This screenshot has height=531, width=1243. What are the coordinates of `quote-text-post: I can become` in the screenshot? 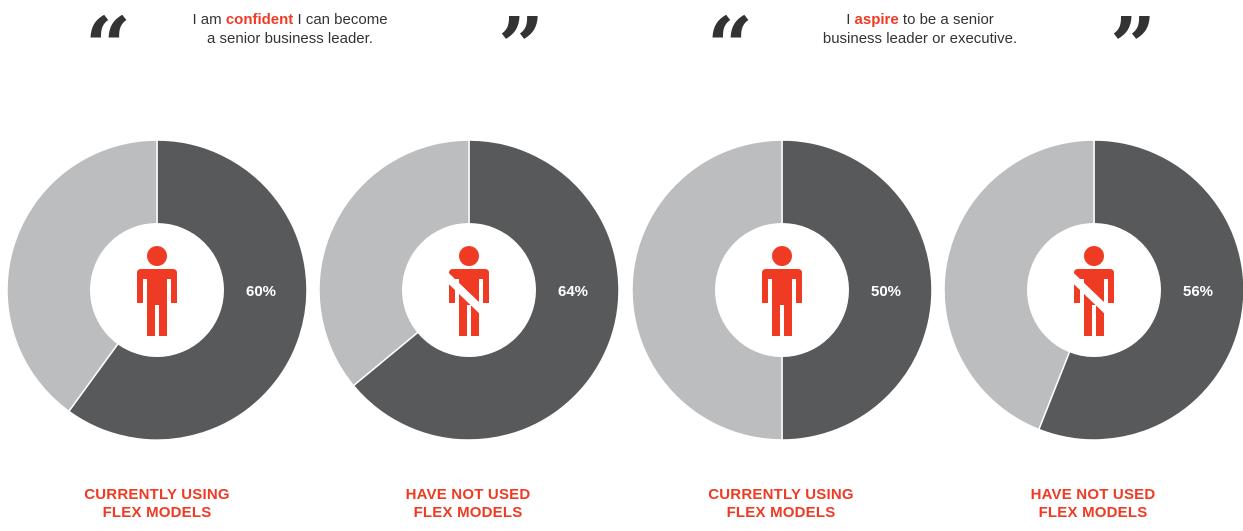 It's located at (340, 19).